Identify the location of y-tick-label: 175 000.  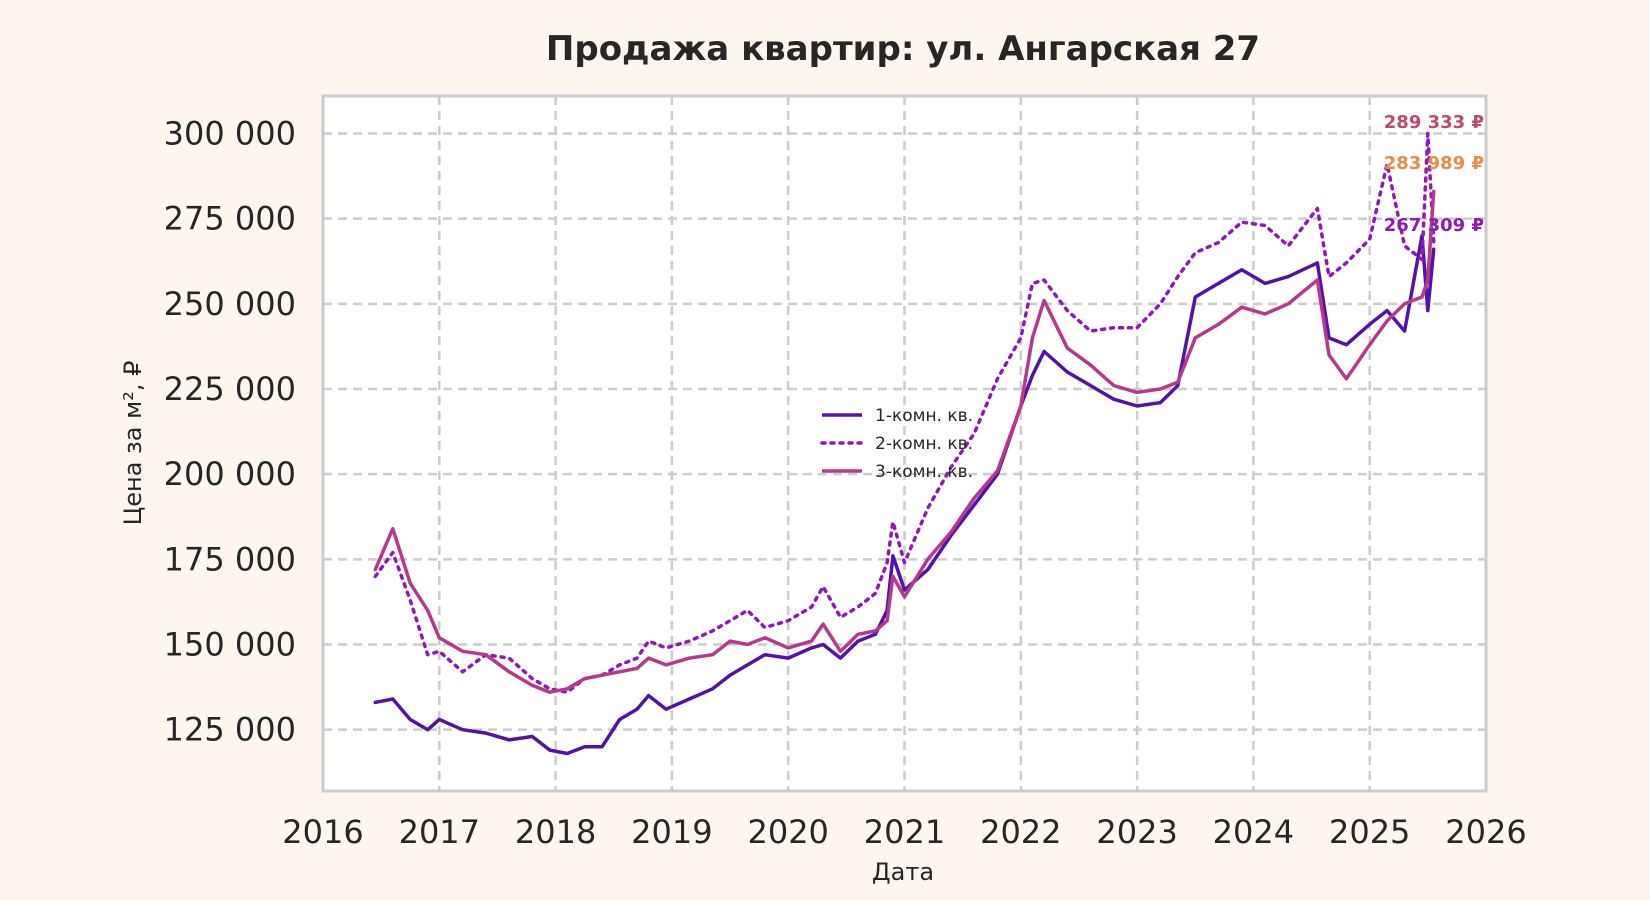
(230, 559).